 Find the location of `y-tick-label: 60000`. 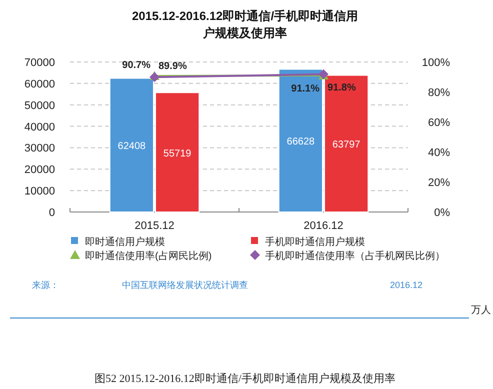

y-tick-label: 60000 is located at coordinates (39, 84).